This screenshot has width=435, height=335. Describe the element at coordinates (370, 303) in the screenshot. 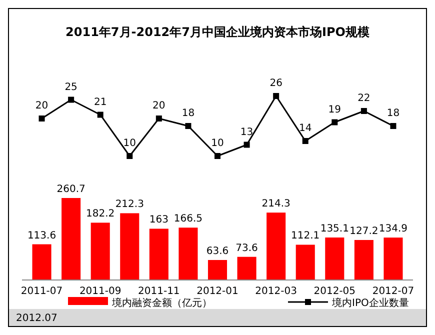

I see `legend-label: 境内IPO企业数量` at that location.